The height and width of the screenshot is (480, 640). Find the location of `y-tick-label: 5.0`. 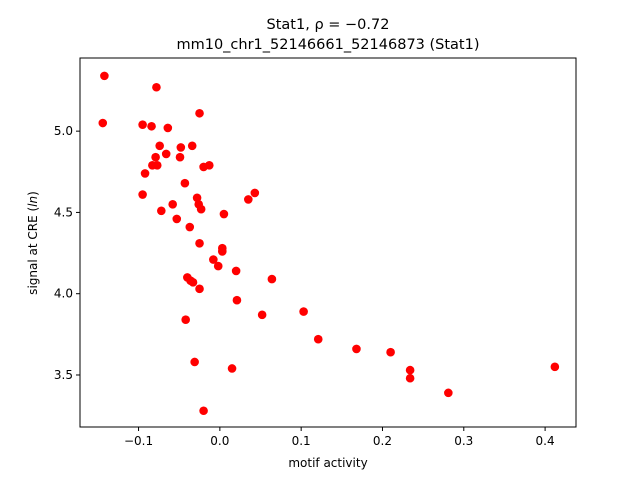

y-tick-label: 5.0 is located at coordinates (63, 131).